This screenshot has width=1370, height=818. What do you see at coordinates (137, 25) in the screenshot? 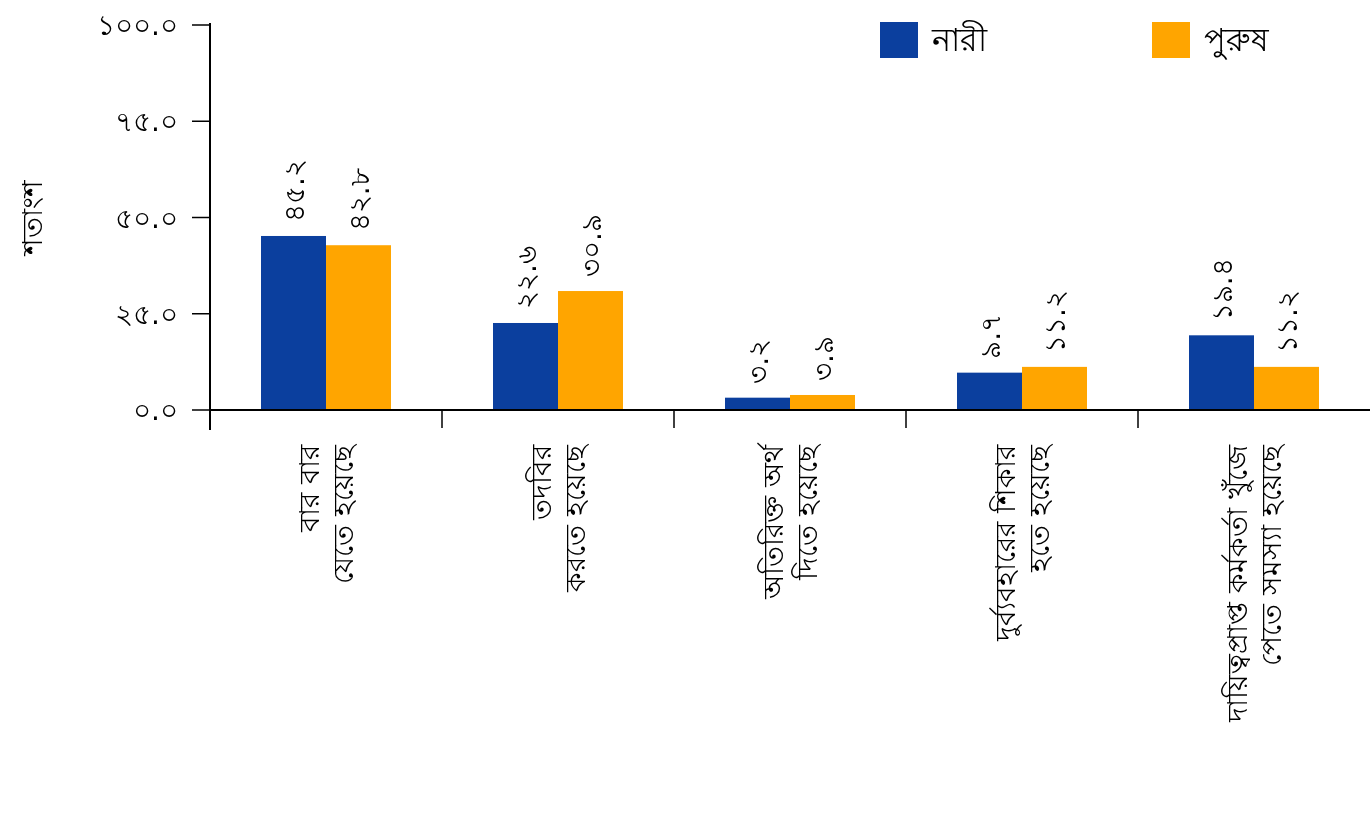
I see `y-tick-label: ১০০.০` at bounding box center [137, 25].